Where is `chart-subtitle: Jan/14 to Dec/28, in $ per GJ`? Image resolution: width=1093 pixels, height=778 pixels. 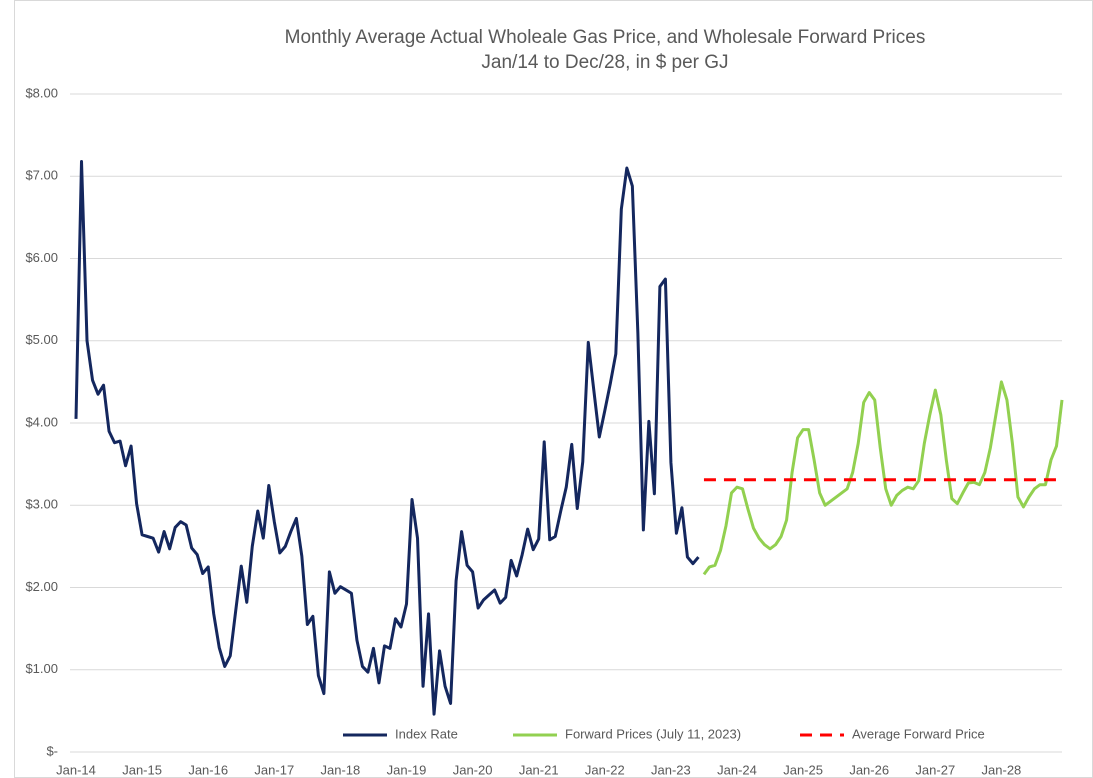
chart-subtitle: Jan/14 to Dec/28, in $ per GJ is located at coordinates (604, 62).